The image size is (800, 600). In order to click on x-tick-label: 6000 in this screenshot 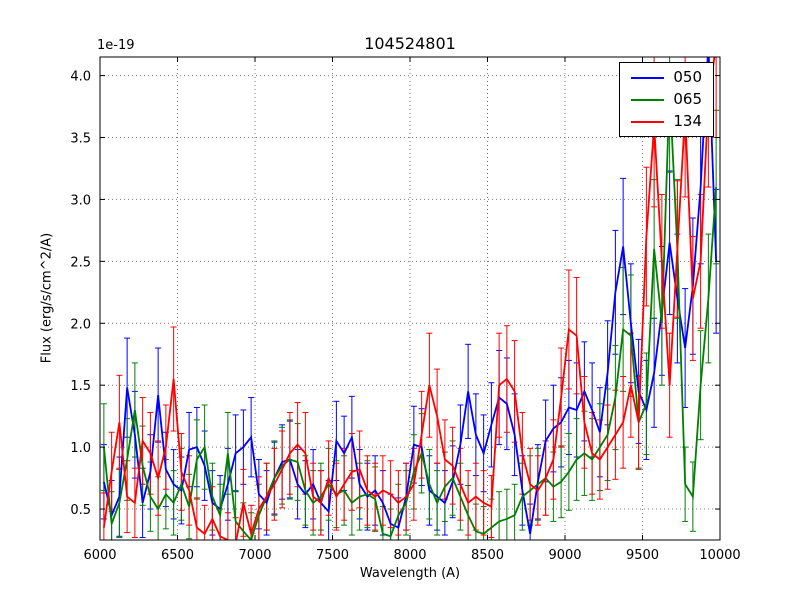, I will do `click(99, 555)`.